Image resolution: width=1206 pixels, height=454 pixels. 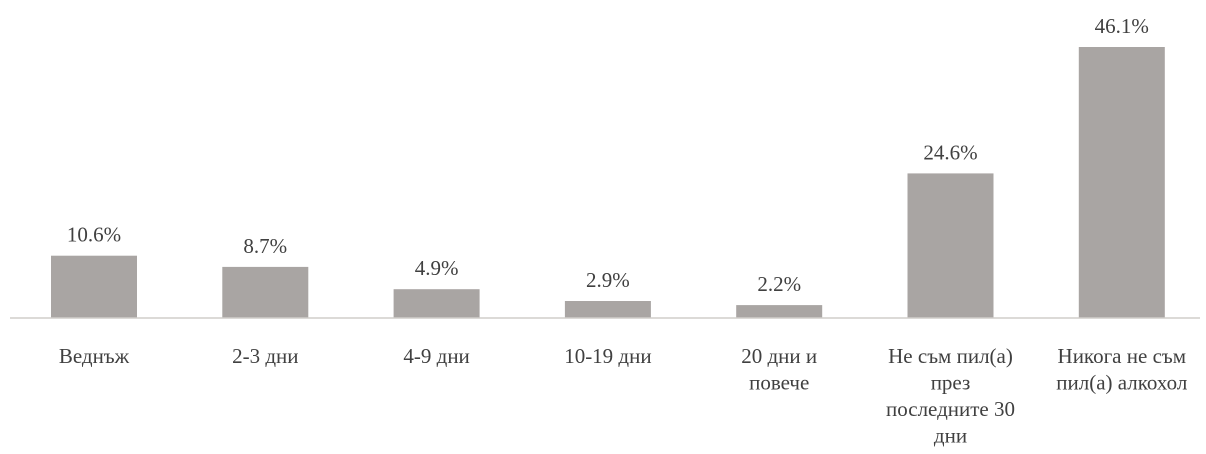 What do you see at coordinates (437, 268) in the screenshot?
I see `data-label-2: 4.9%` at bounding box center [437, 268].